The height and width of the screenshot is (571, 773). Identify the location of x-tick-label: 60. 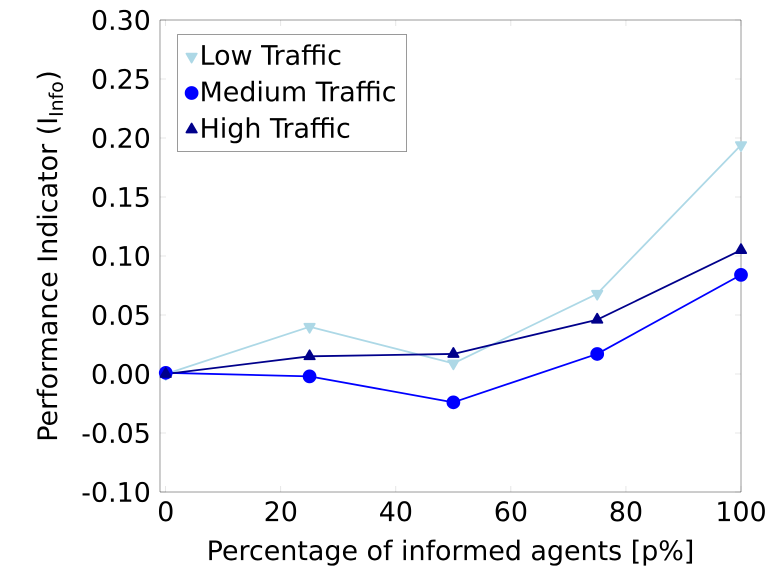
(511, 511).